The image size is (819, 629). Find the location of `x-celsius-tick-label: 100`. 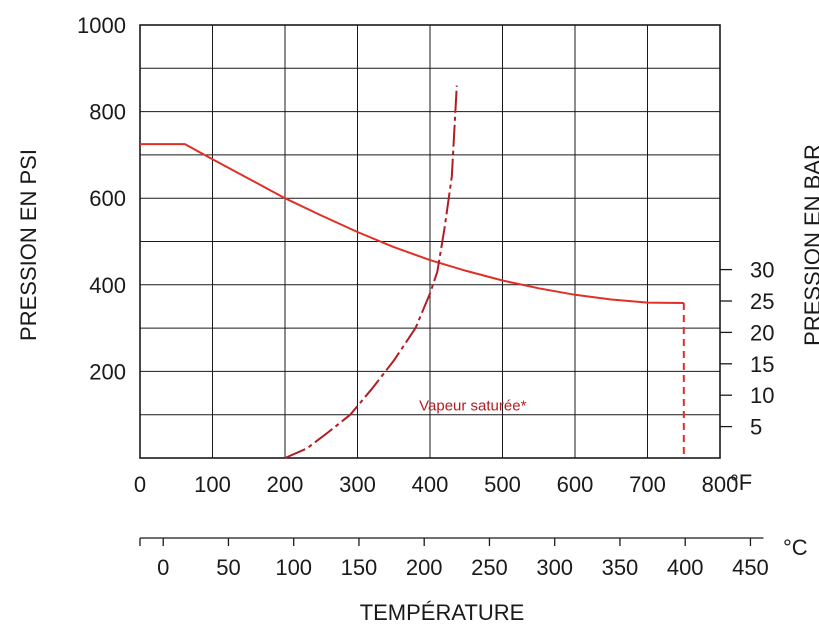

x-celsius-tick-label: 100 is located at coordinates (293, 567).